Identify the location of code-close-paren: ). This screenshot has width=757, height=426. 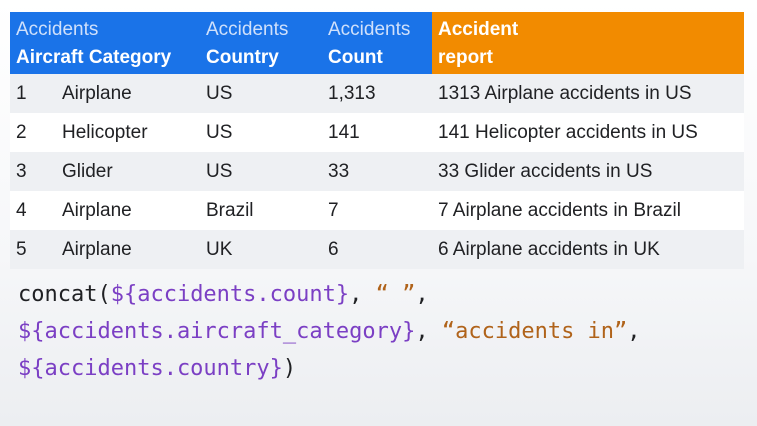
(289, 368).